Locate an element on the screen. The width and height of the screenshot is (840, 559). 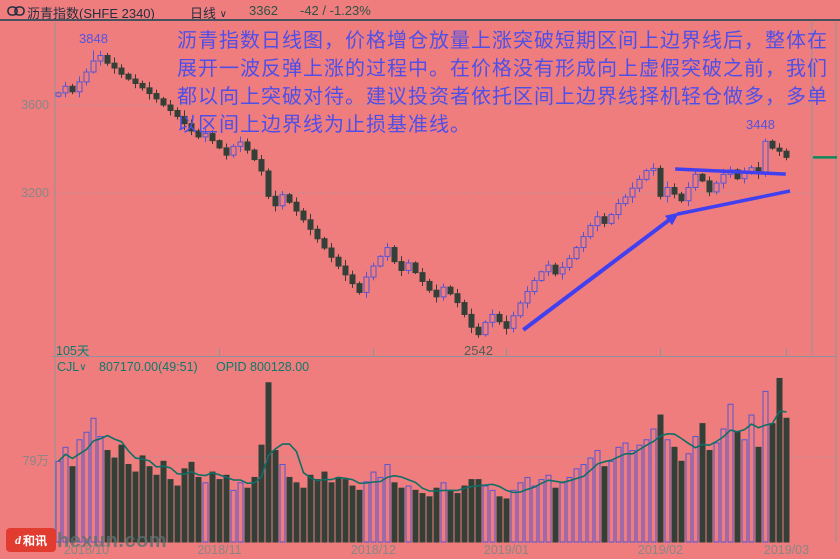
last-price: 3362 is located at coordinates (263, 10).